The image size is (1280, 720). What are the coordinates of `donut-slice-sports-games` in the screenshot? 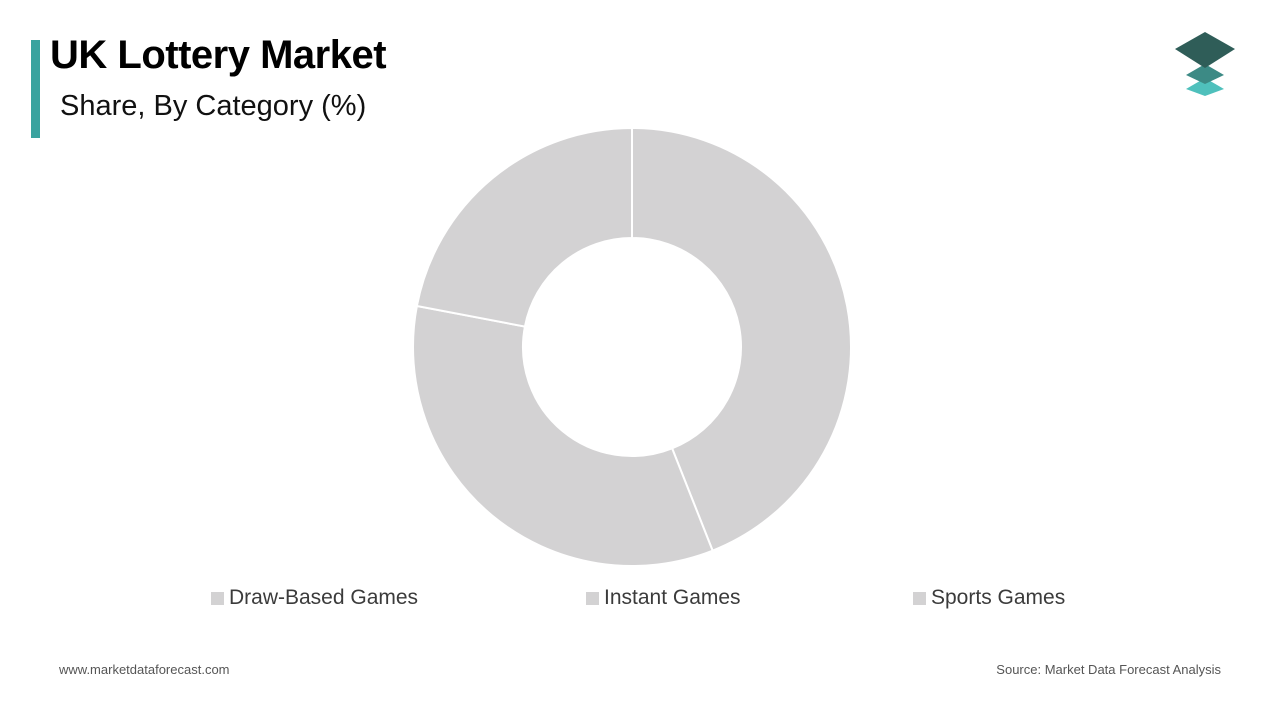 It's located at (524, 227).